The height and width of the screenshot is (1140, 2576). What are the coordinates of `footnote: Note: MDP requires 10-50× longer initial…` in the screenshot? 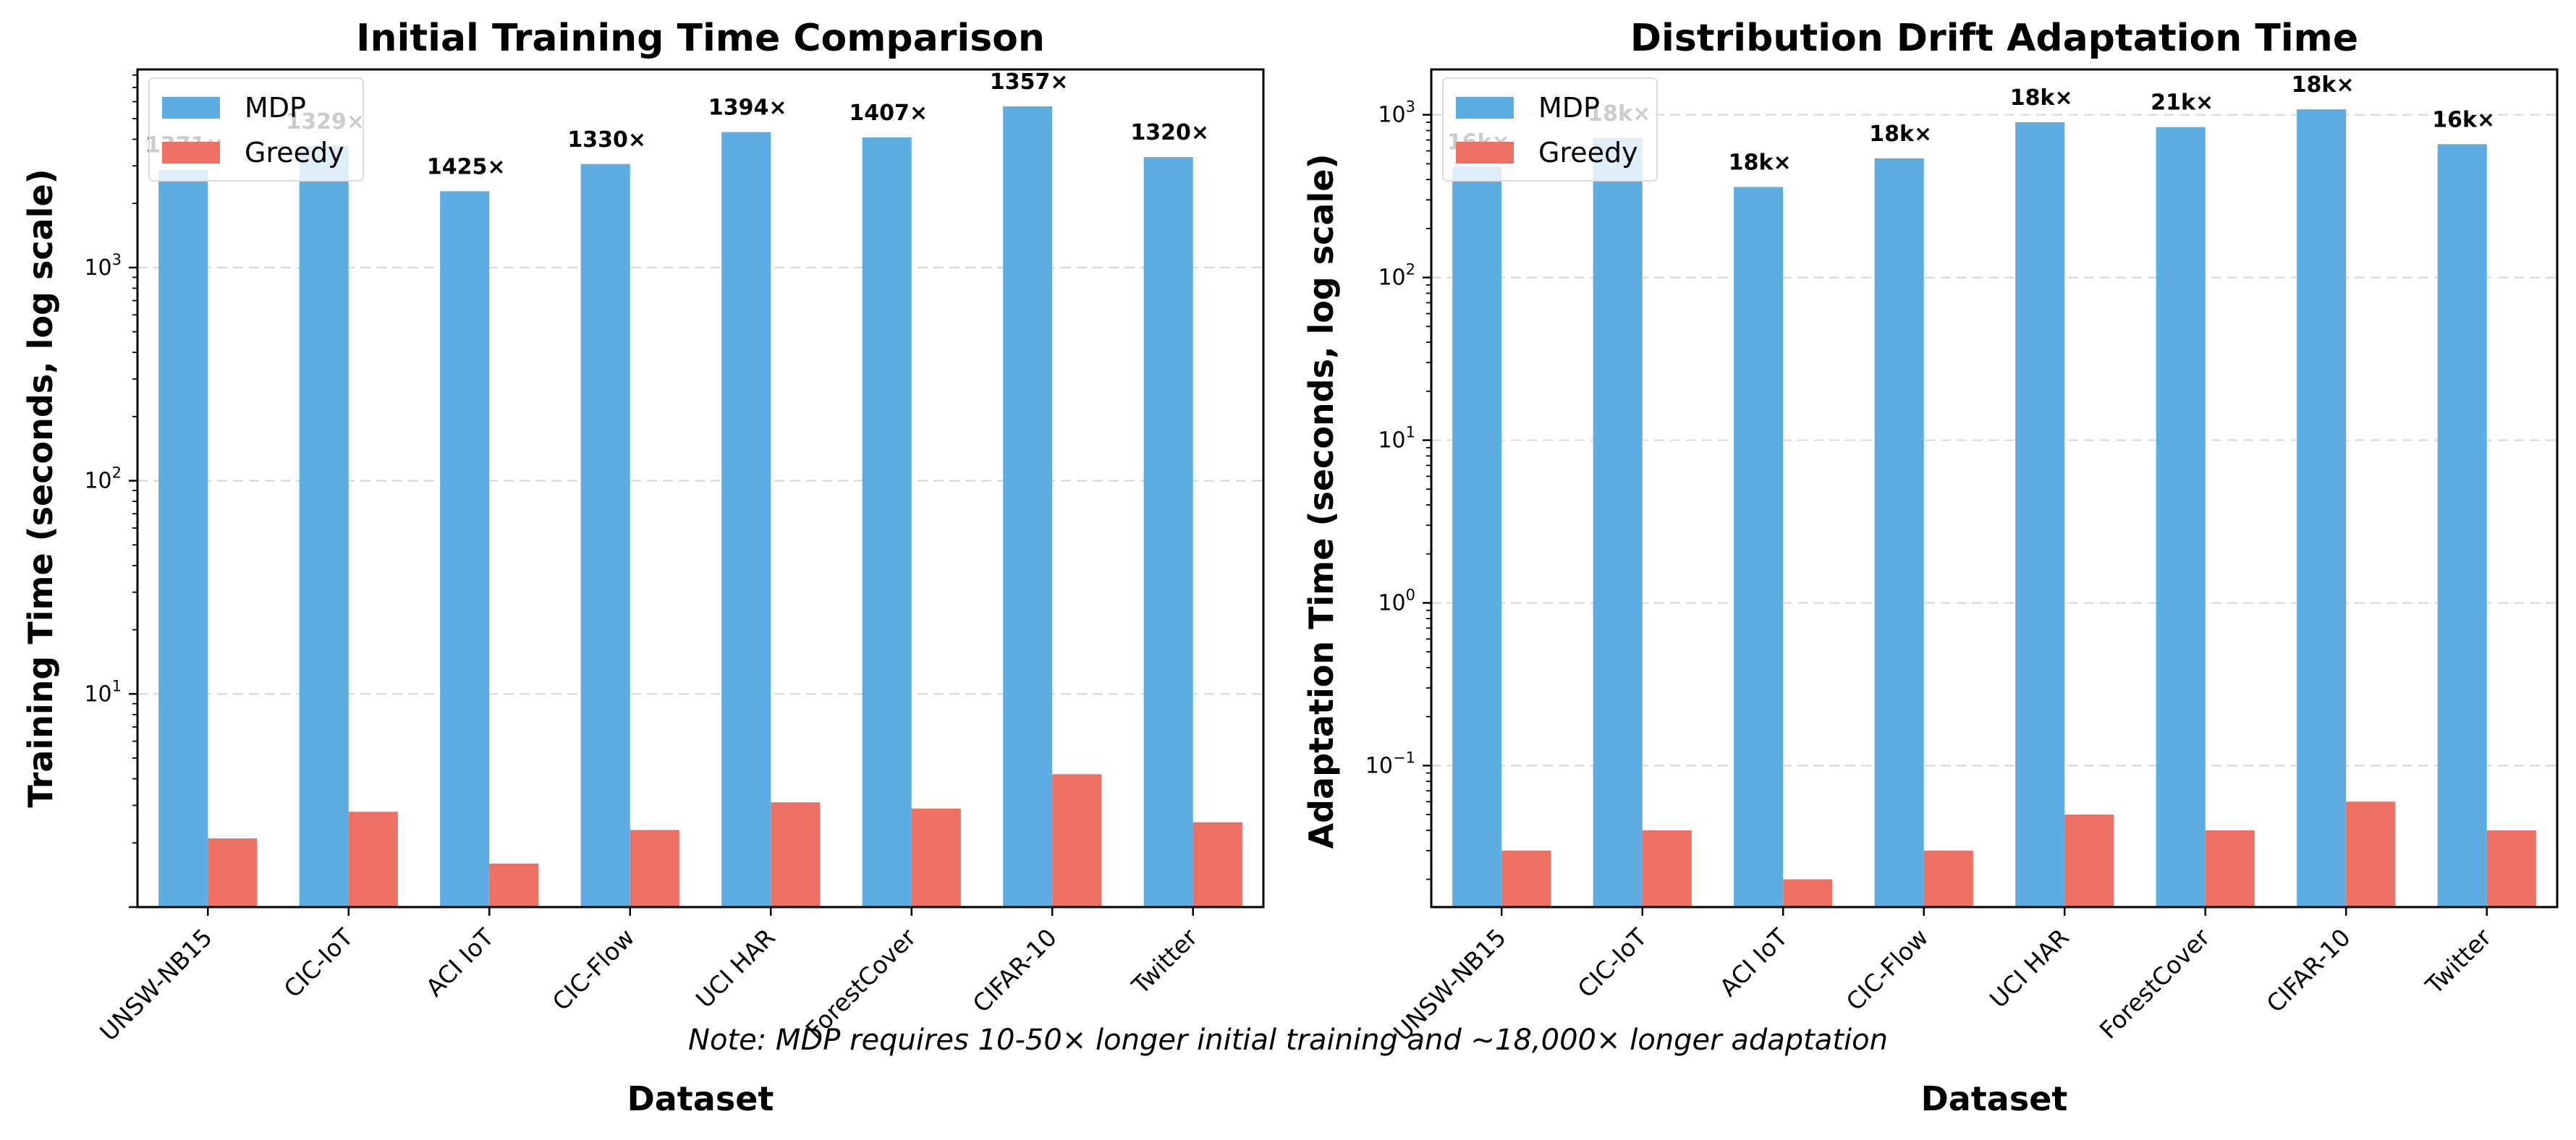 It's located at (1288, 1040).